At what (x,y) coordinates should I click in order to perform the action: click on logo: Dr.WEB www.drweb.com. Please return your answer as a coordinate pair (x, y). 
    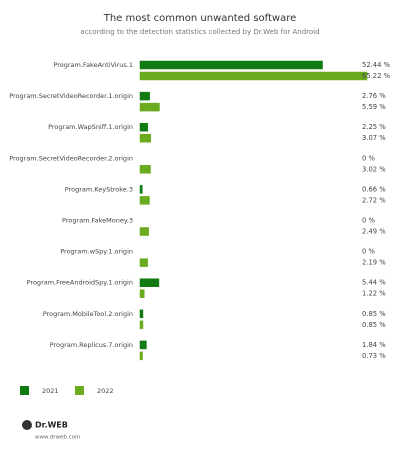
    Looking at the image, I should click on (51, 430).